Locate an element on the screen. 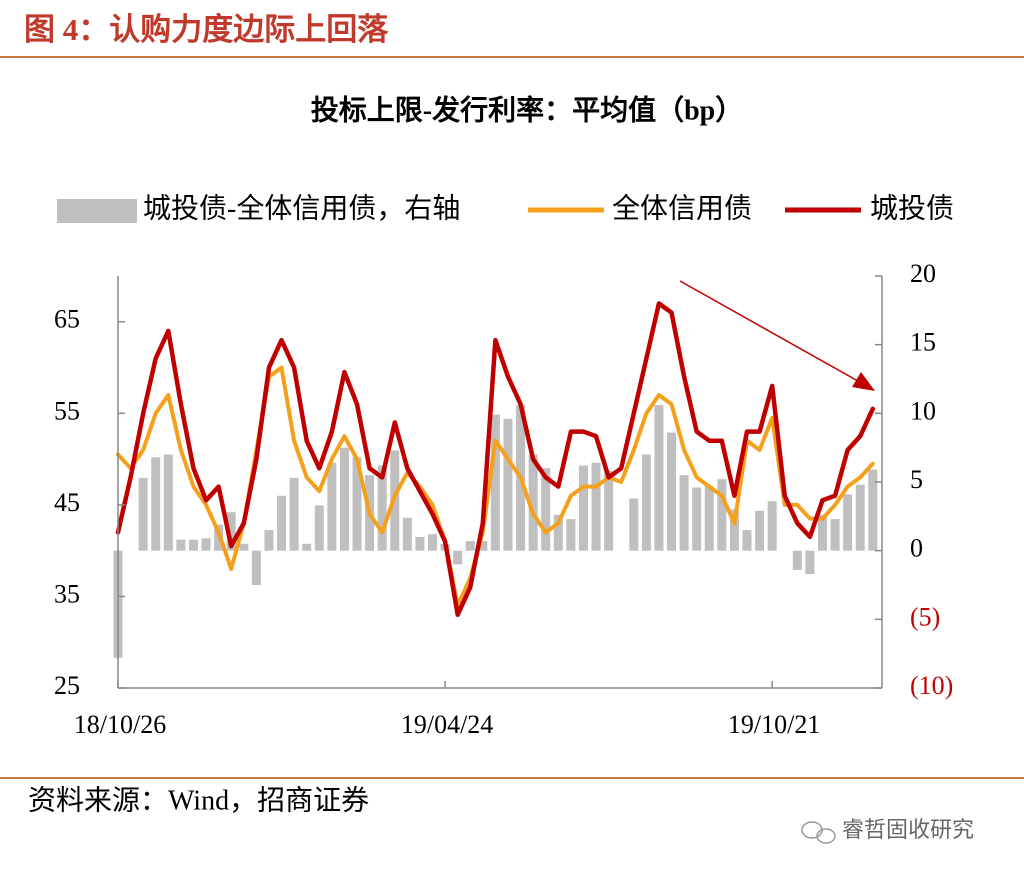 The width and height of the screenshot is (1024, 878). y-tick-label: 45 is located at coordinates (67, 502).